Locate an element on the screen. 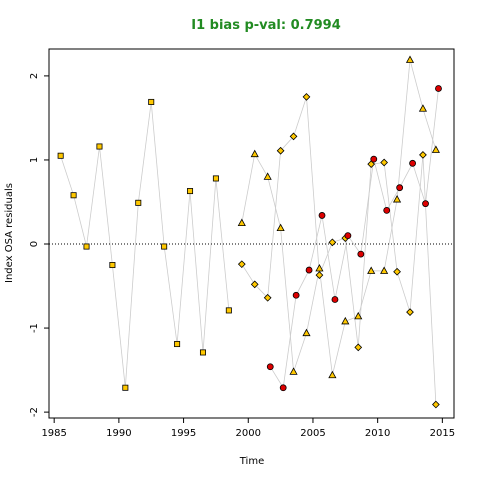 This screenshot has height=480, width=480. x-tick-label: 1985 is located at coordinates (53, 433).